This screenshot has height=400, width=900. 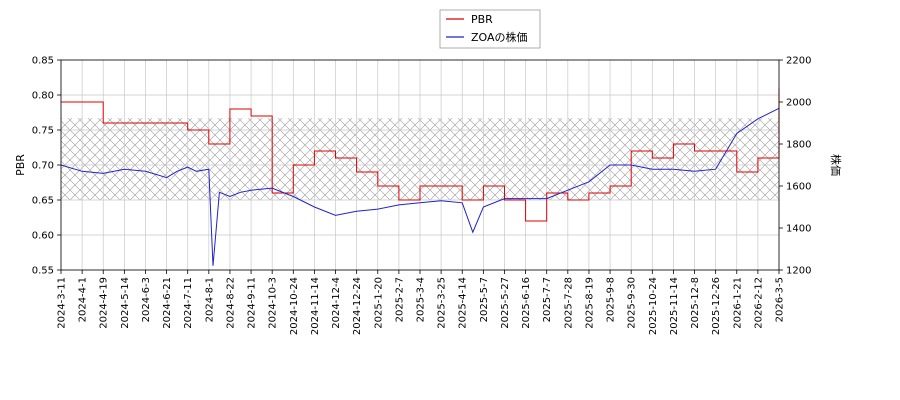 What do you see at coordinates (798, 229) in the screenshot?
I see `y-right-tick-label: 1400` at bounding box center [798, 229].